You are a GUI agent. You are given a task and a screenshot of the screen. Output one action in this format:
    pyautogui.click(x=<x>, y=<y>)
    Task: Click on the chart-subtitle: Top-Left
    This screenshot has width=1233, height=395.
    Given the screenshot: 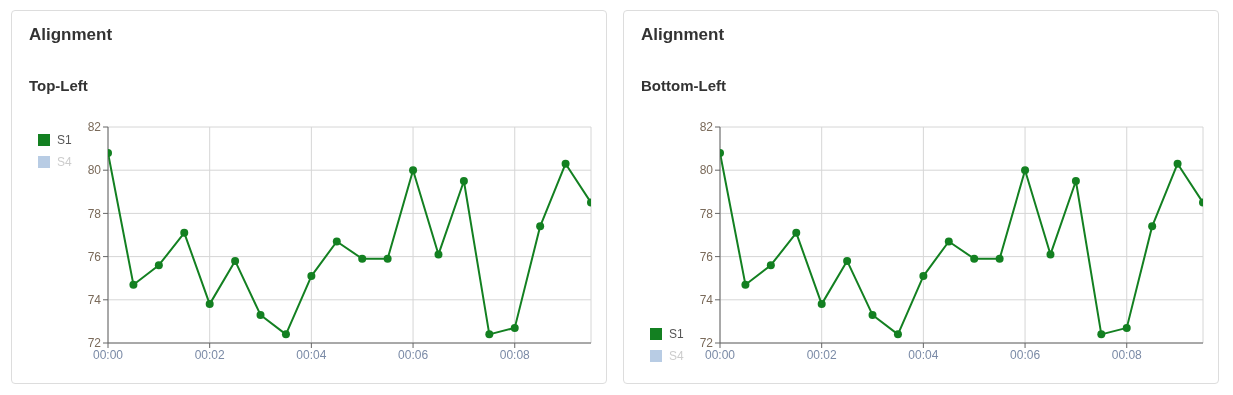 What is the action you would take?
    pyautogui.click(x=58, y=85)
    